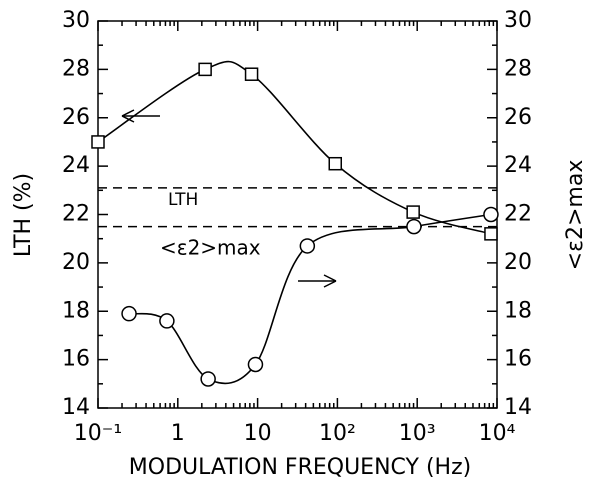 This screenshot has width=599, height=486. I want to click on y2-tick-label: 28, so click(518, 68).